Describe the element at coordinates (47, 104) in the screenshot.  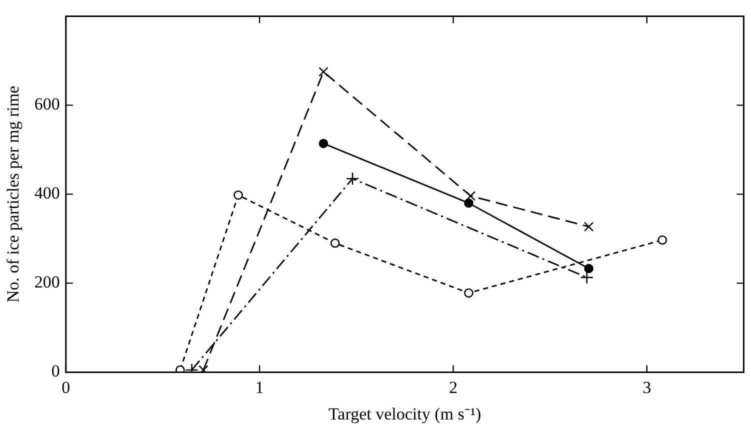
I see `y-tick-label: 600` at that location.